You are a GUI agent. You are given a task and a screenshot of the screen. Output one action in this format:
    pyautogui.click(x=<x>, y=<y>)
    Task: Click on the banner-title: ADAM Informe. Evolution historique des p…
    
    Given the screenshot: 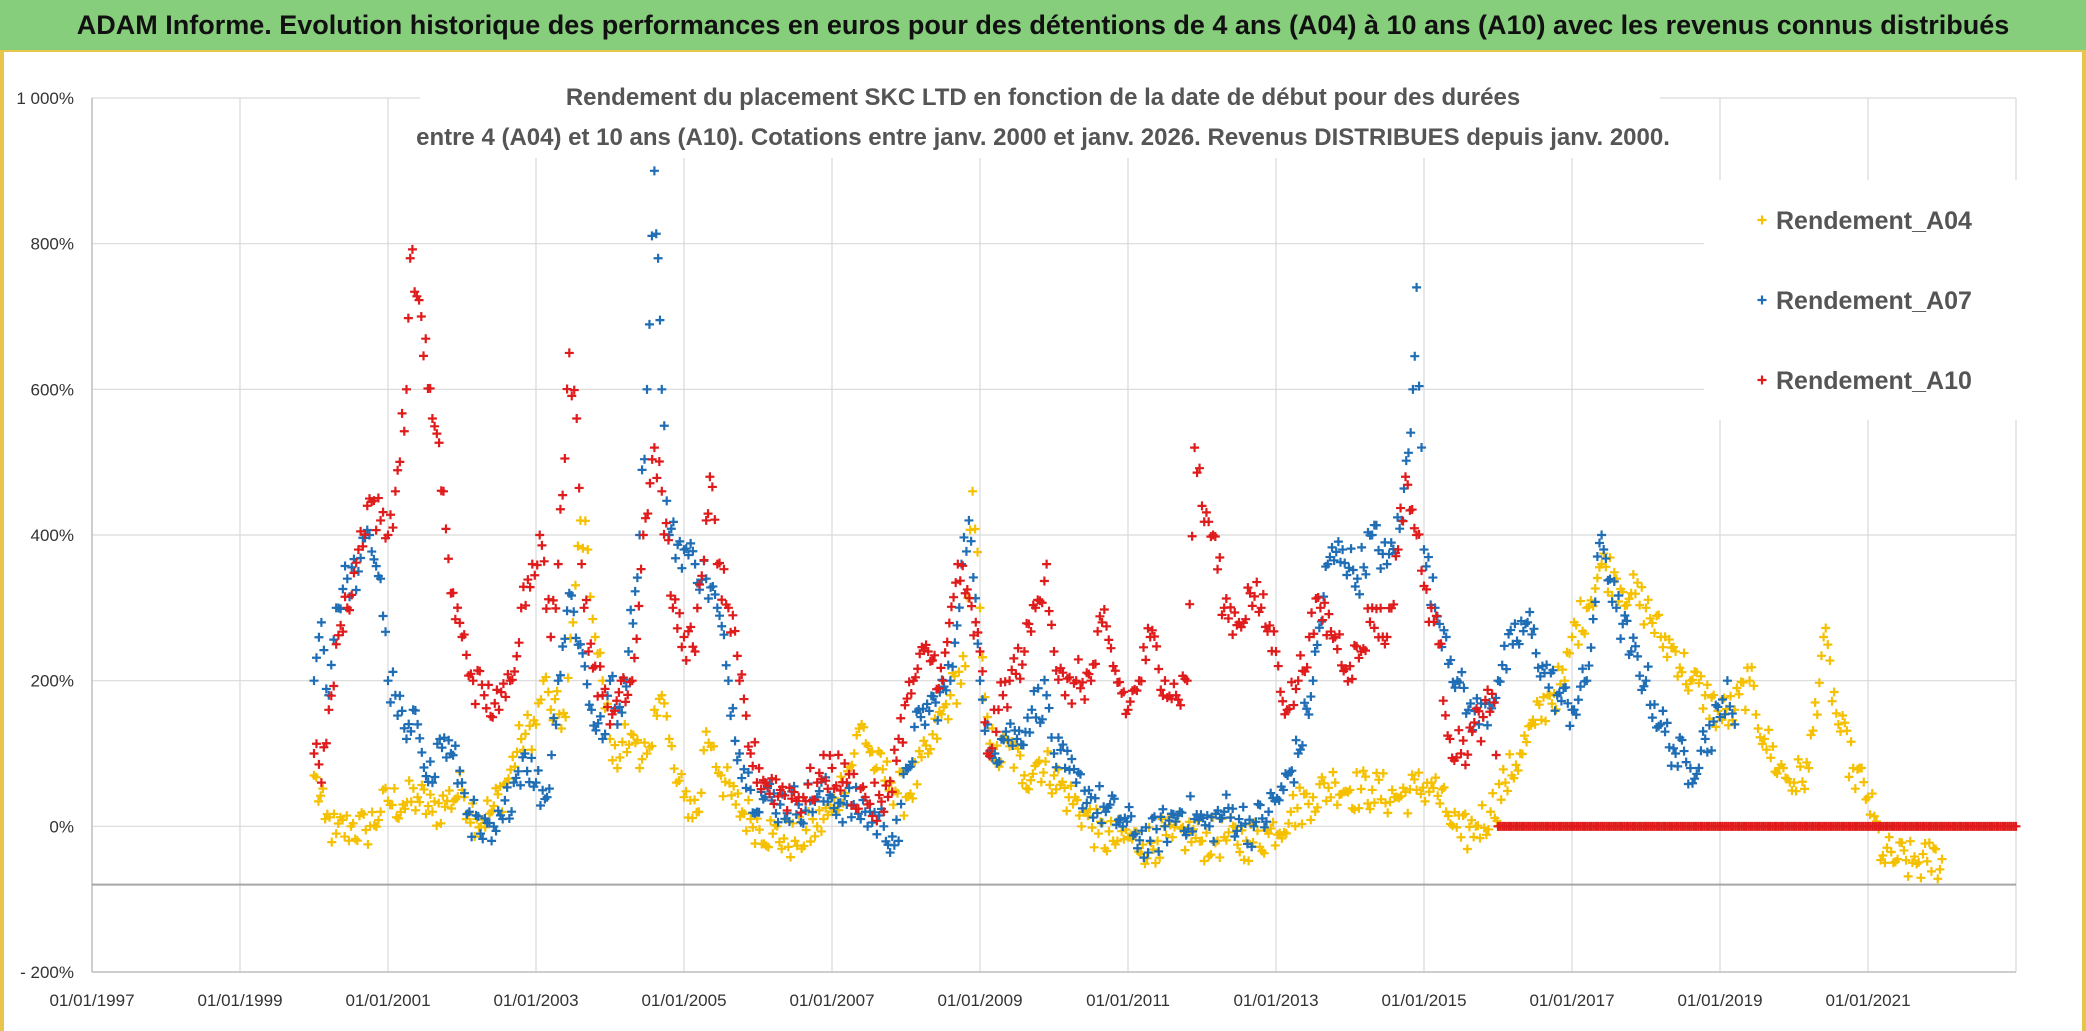 What is the action you would take?
    pyautogui.click(x=1043, y=26)
    